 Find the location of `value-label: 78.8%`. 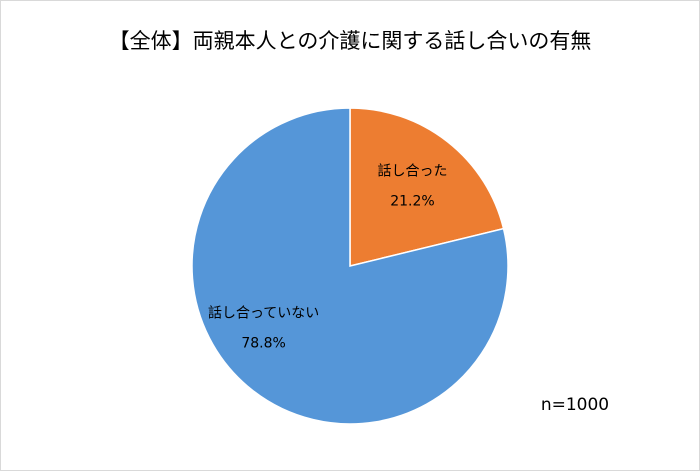

value-label: 78.8% is located at coordinates (263, 343).